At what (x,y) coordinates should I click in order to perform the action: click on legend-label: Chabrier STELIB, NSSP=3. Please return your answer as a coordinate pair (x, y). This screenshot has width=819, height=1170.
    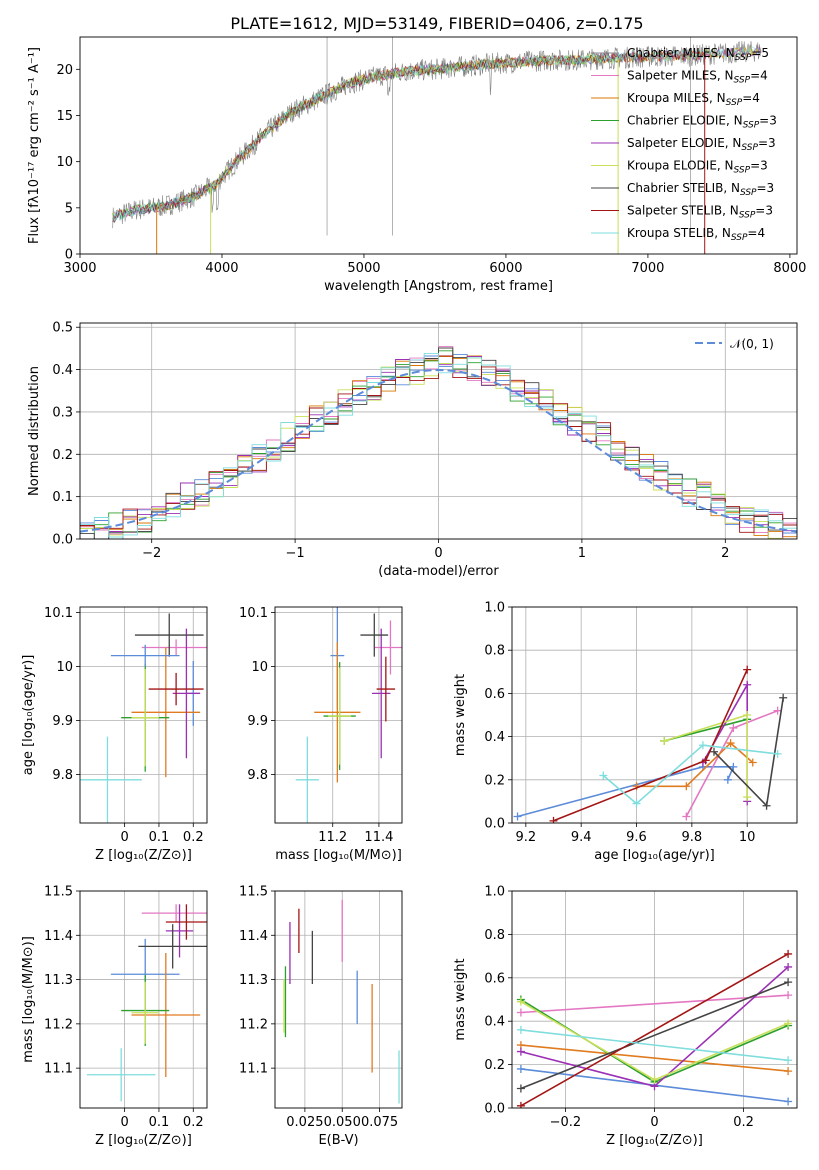
    Looking at the image, I should click on (700, 189).